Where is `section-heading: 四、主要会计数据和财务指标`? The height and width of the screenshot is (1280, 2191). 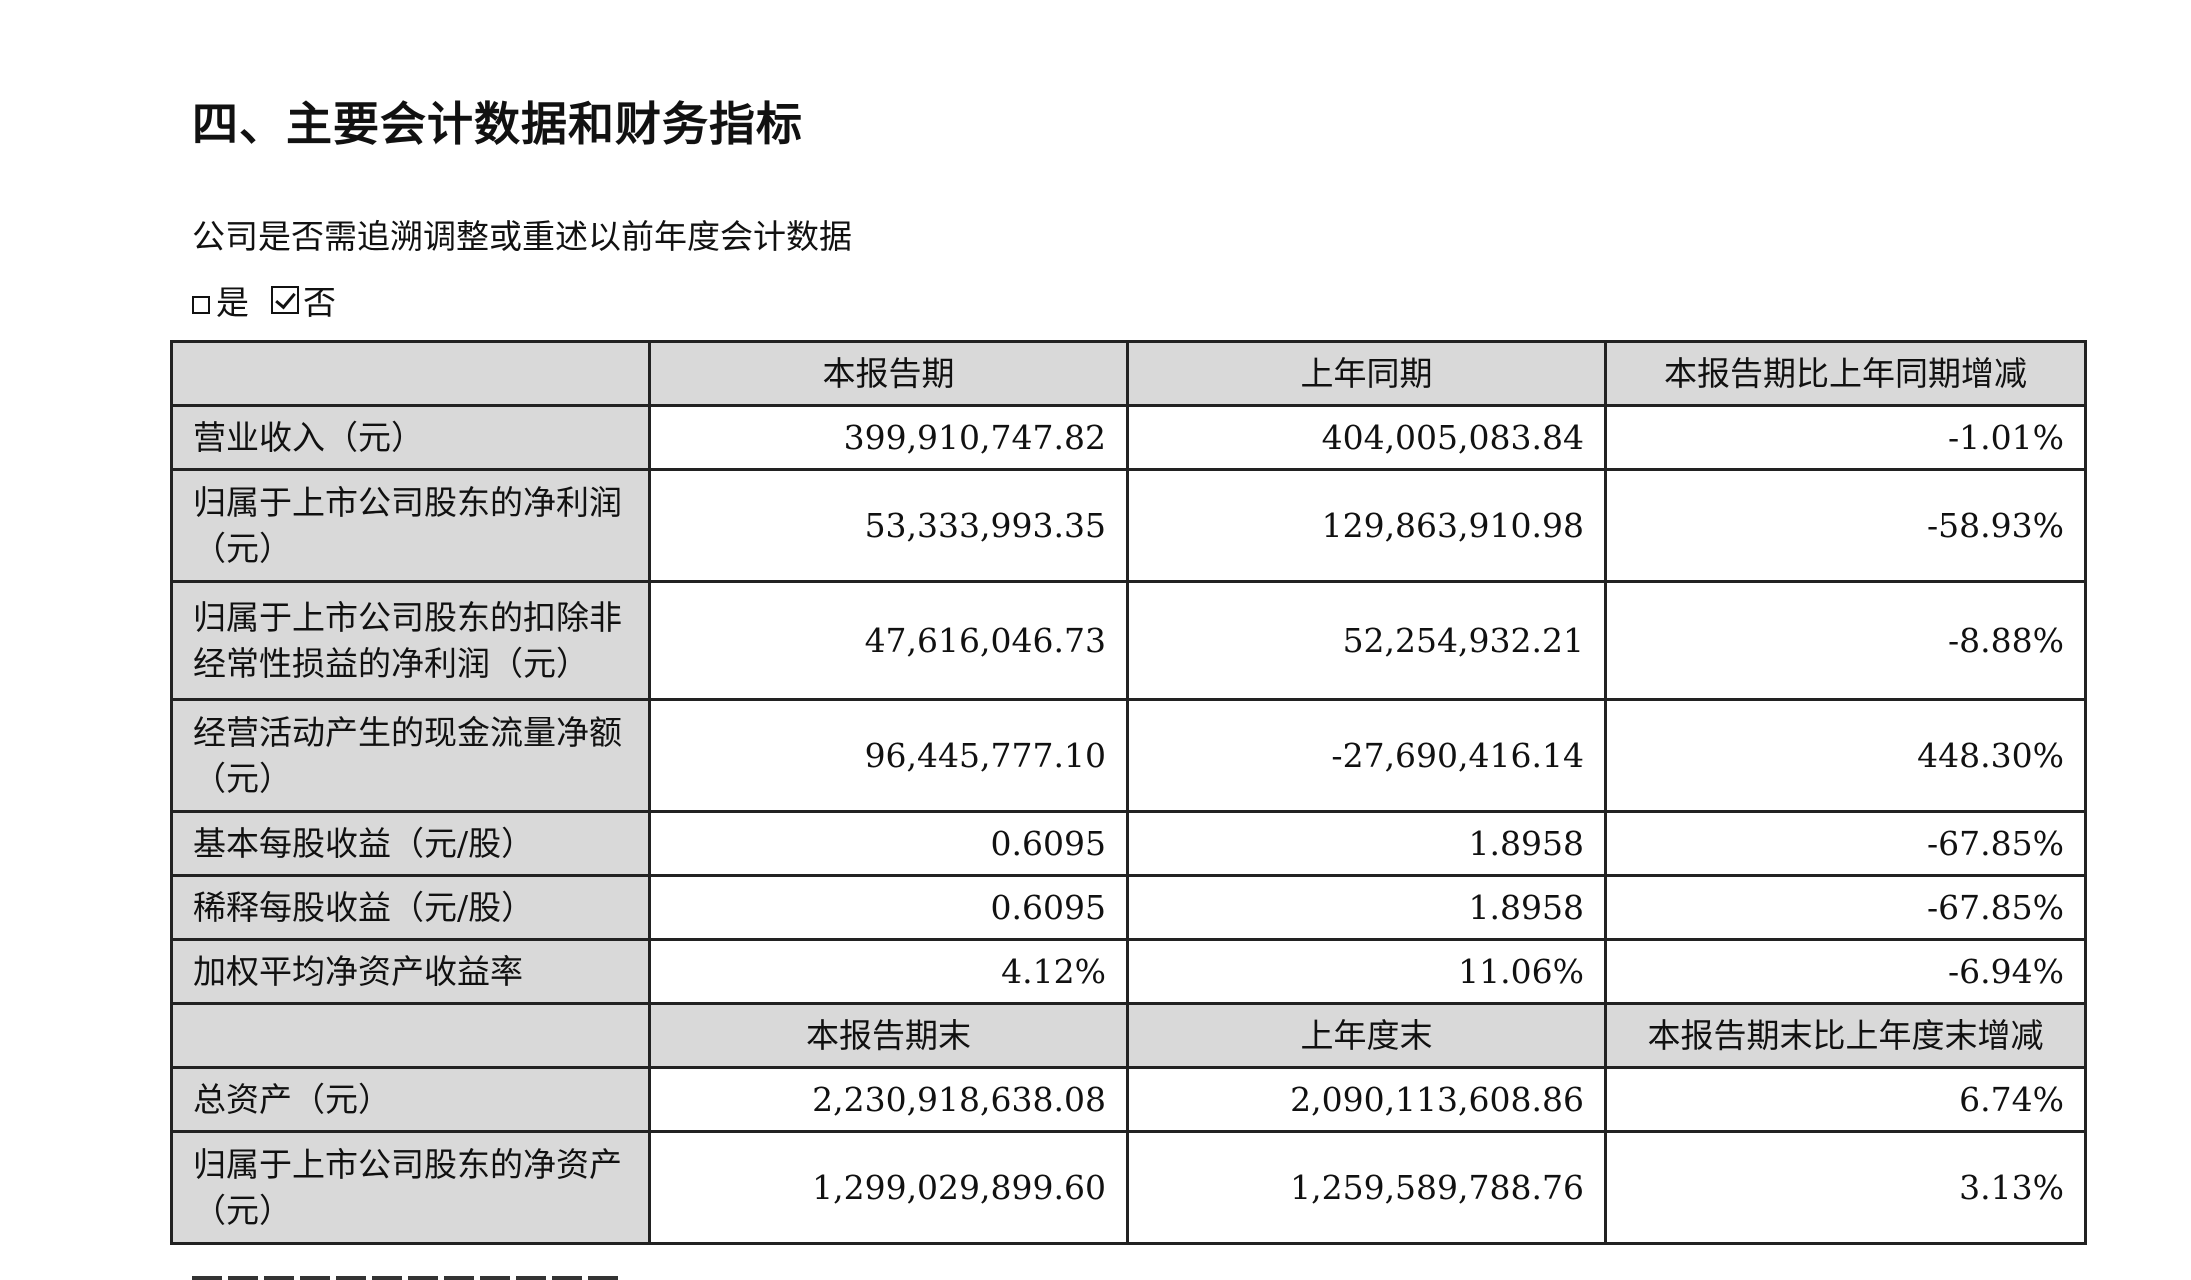 section-heading: 四、主要会计数据和财务指标 is located at coordinates (497, 124).